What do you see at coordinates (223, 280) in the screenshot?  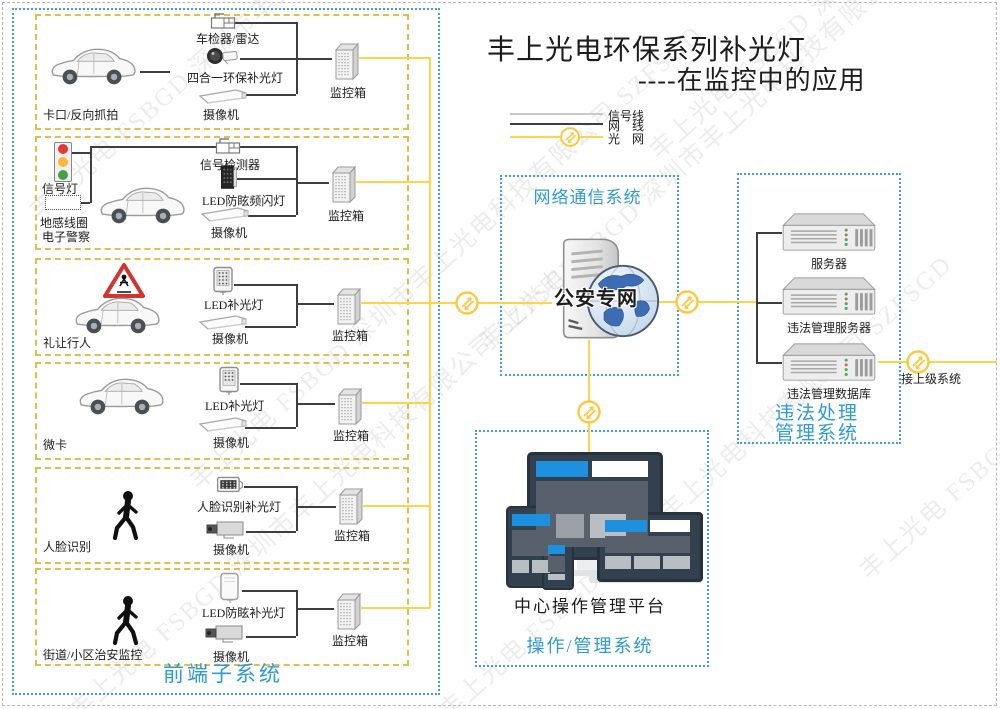 I see `led-fill-light-icon` at bounding box center [223, 280].